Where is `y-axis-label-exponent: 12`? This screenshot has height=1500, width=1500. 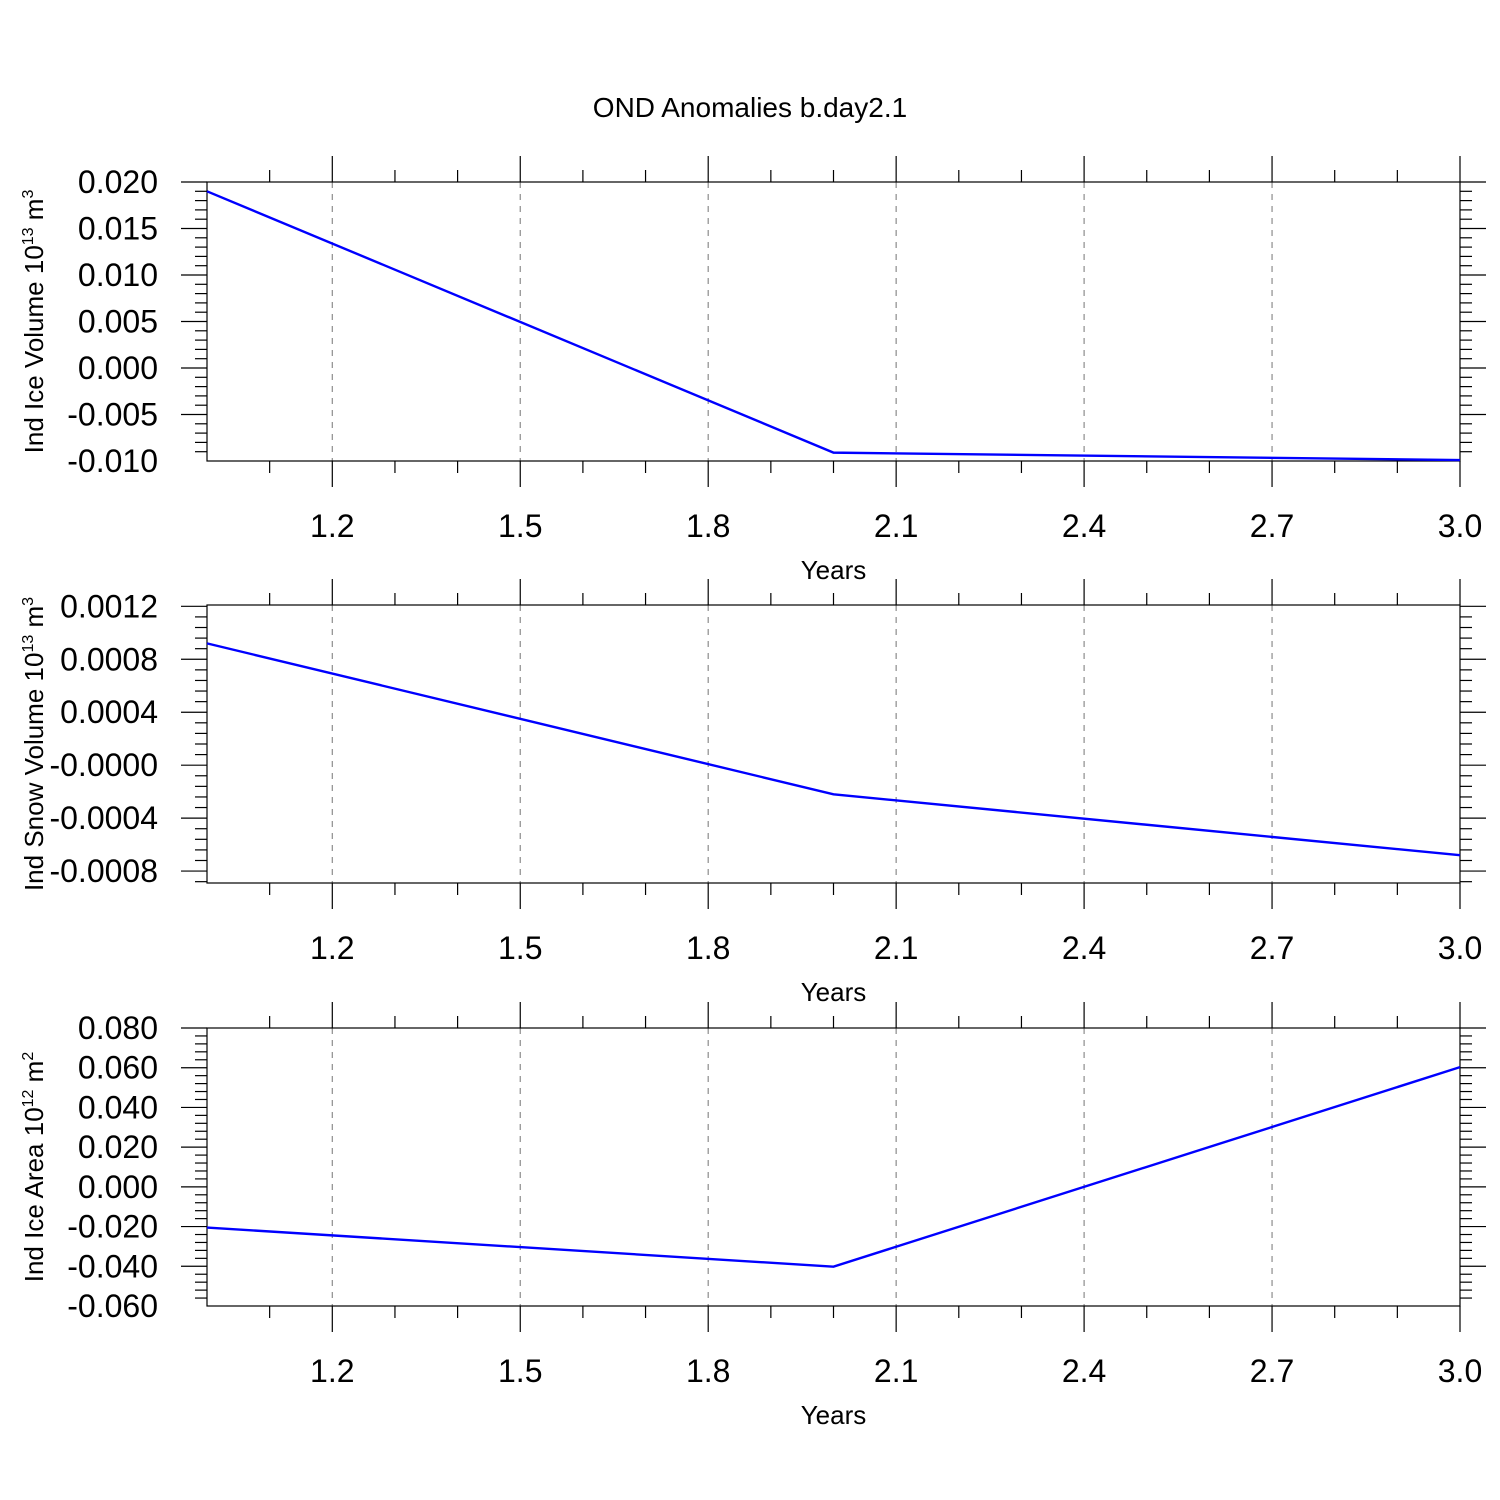 y-axis-label-exponent: 12 is located at coordinates (28, 1098).